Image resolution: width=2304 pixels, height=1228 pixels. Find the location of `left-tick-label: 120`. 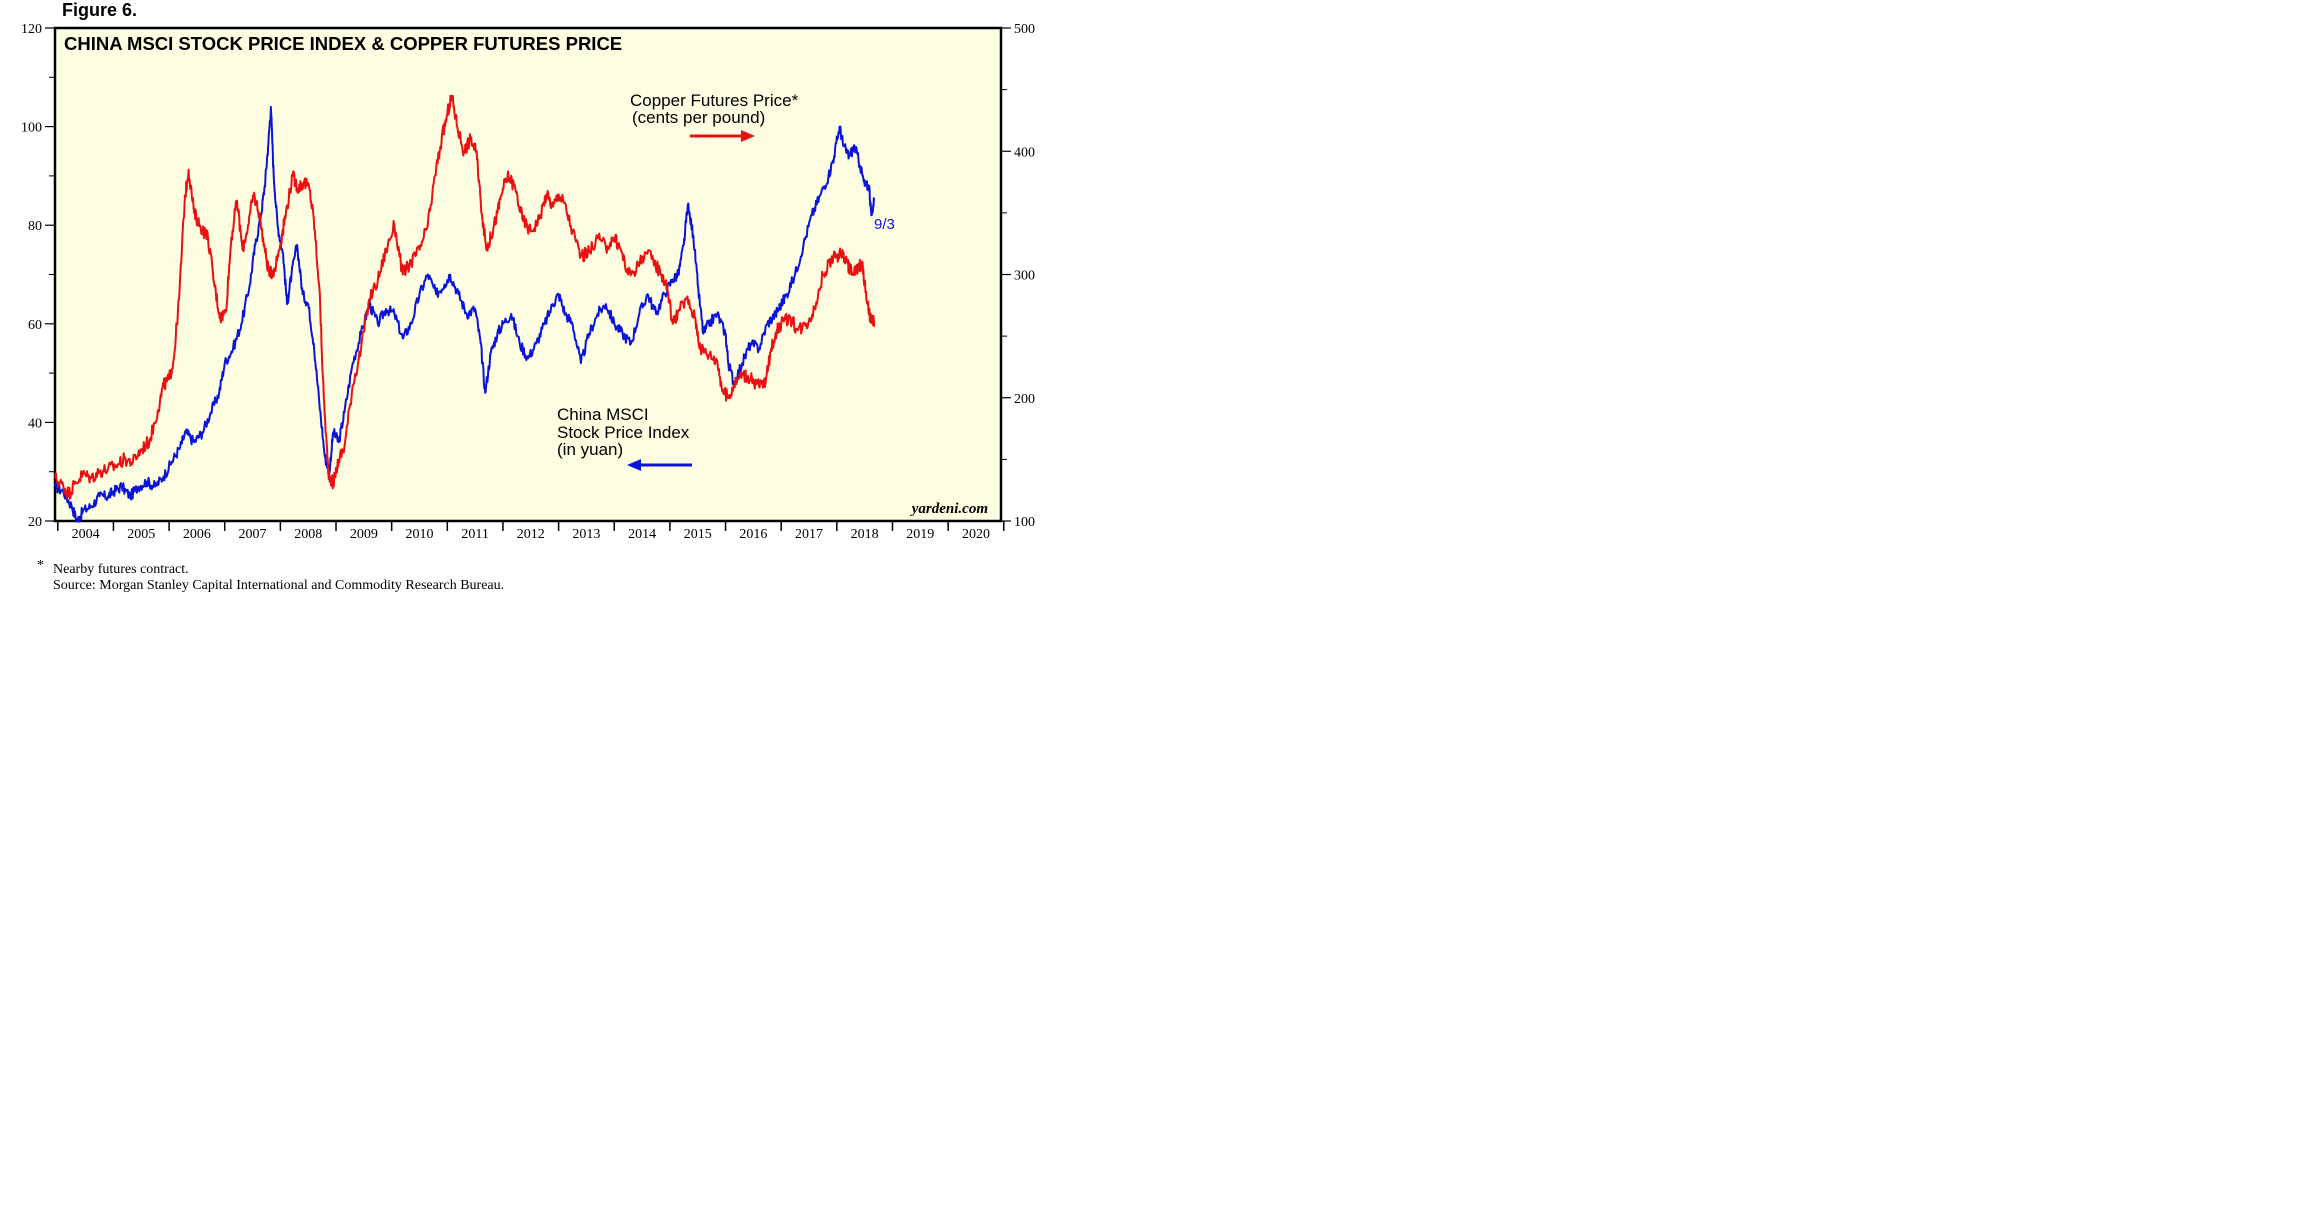

left-tick-label: 120 is located at coordinates (31, 29).